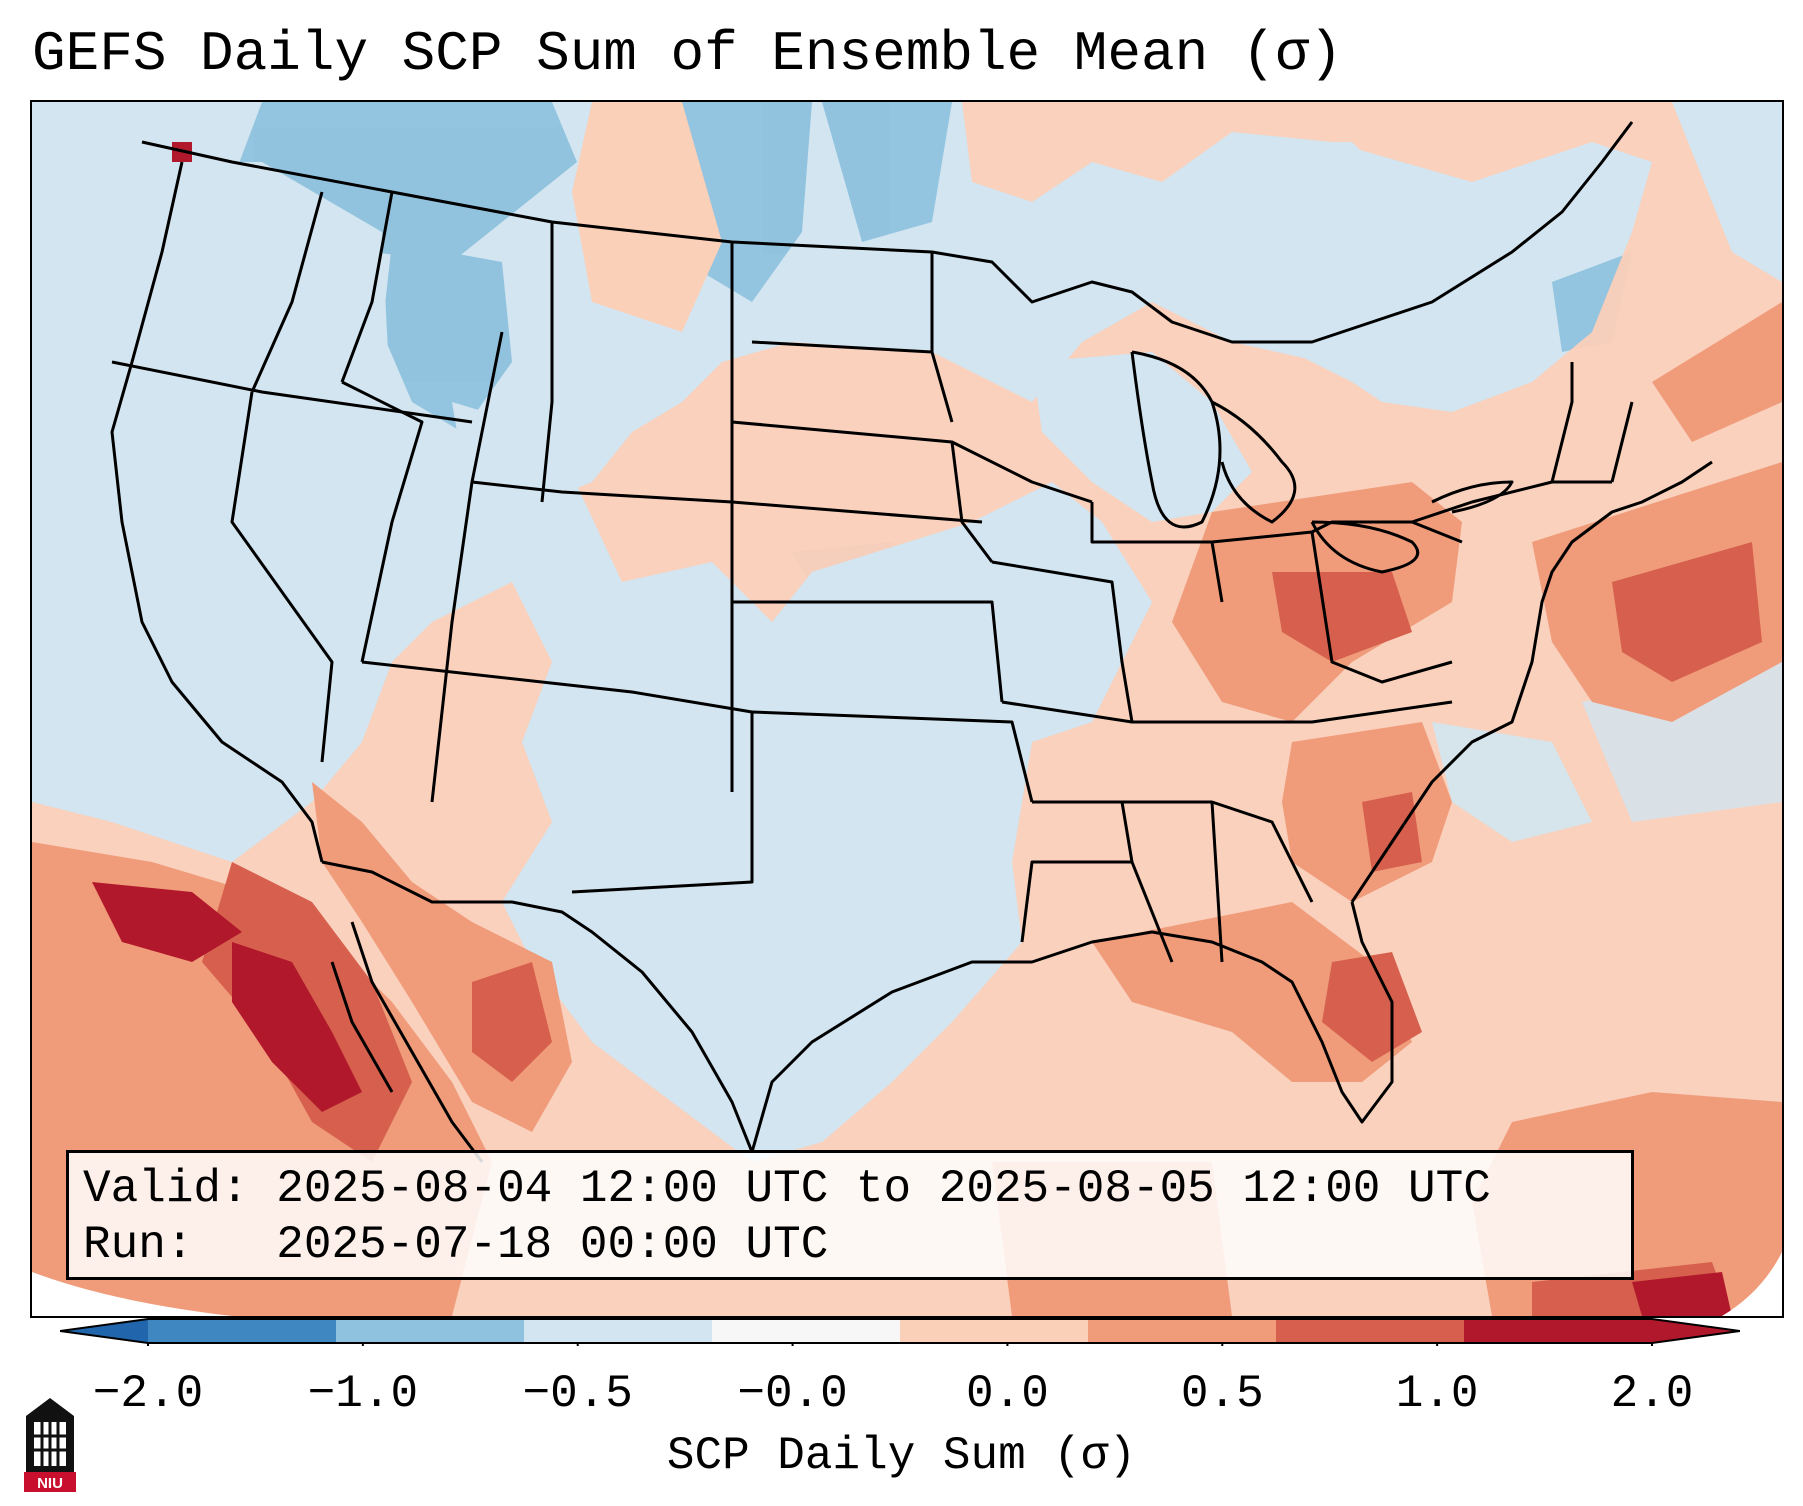 The image size is (1803, 1506). Describe the element at coordinates (363, 1394) in the screenshot. I see `colorbar-tick-label: −1.0` at that location.